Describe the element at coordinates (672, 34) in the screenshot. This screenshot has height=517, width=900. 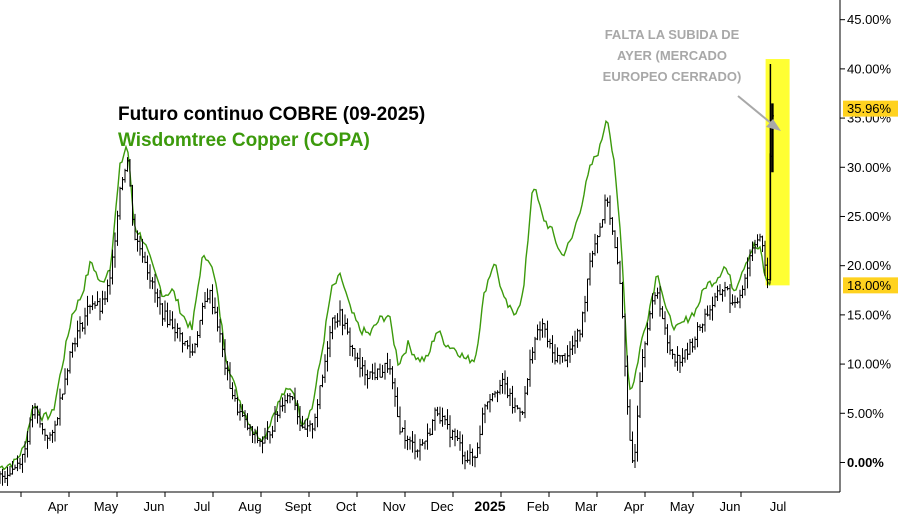
I see `annotation-line-1: FALTA LA SUBIDA DE` at that location.